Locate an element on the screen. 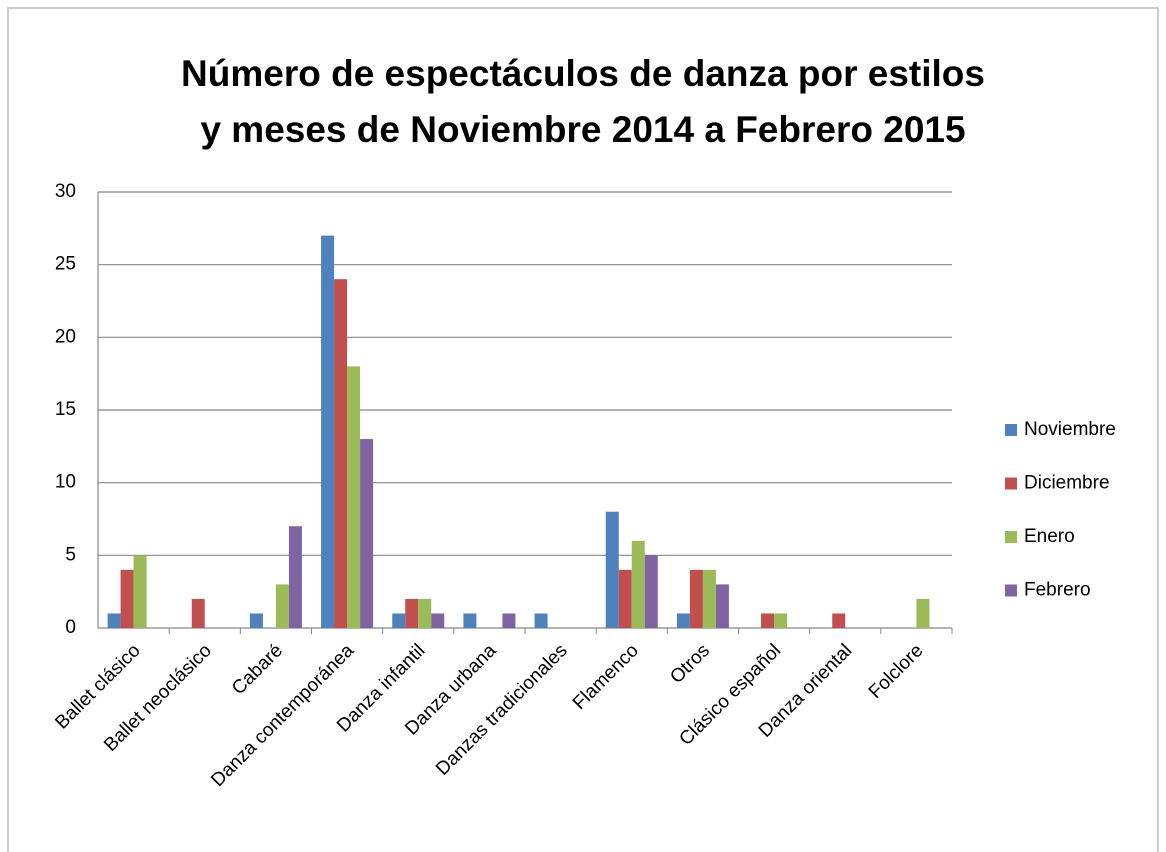  x-tick-label: Danza contemporánea is located at coordinates (282, 715).